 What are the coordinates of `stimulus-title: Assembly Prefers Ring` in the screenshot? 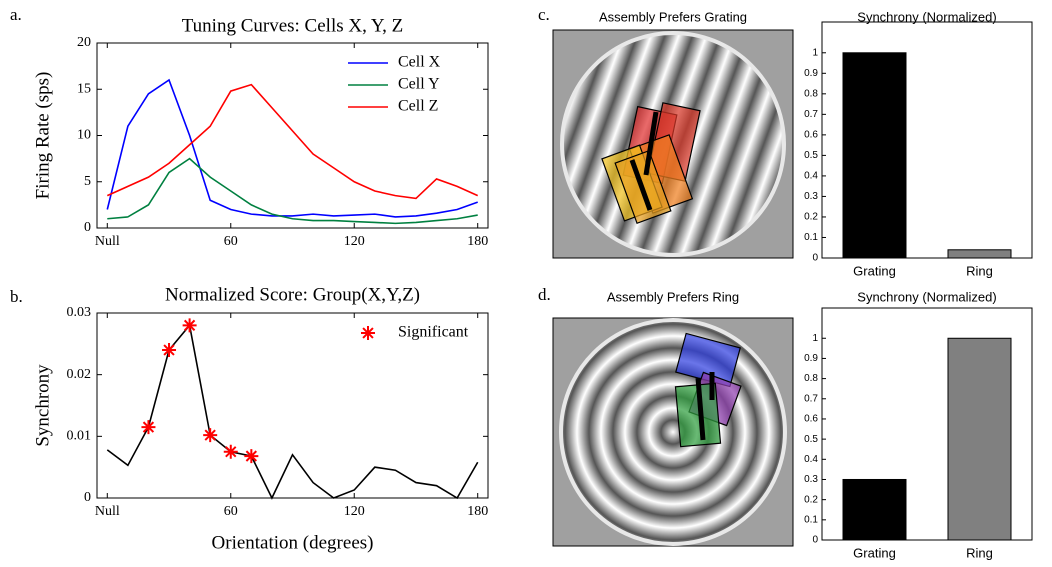 It's located at (673, 296).